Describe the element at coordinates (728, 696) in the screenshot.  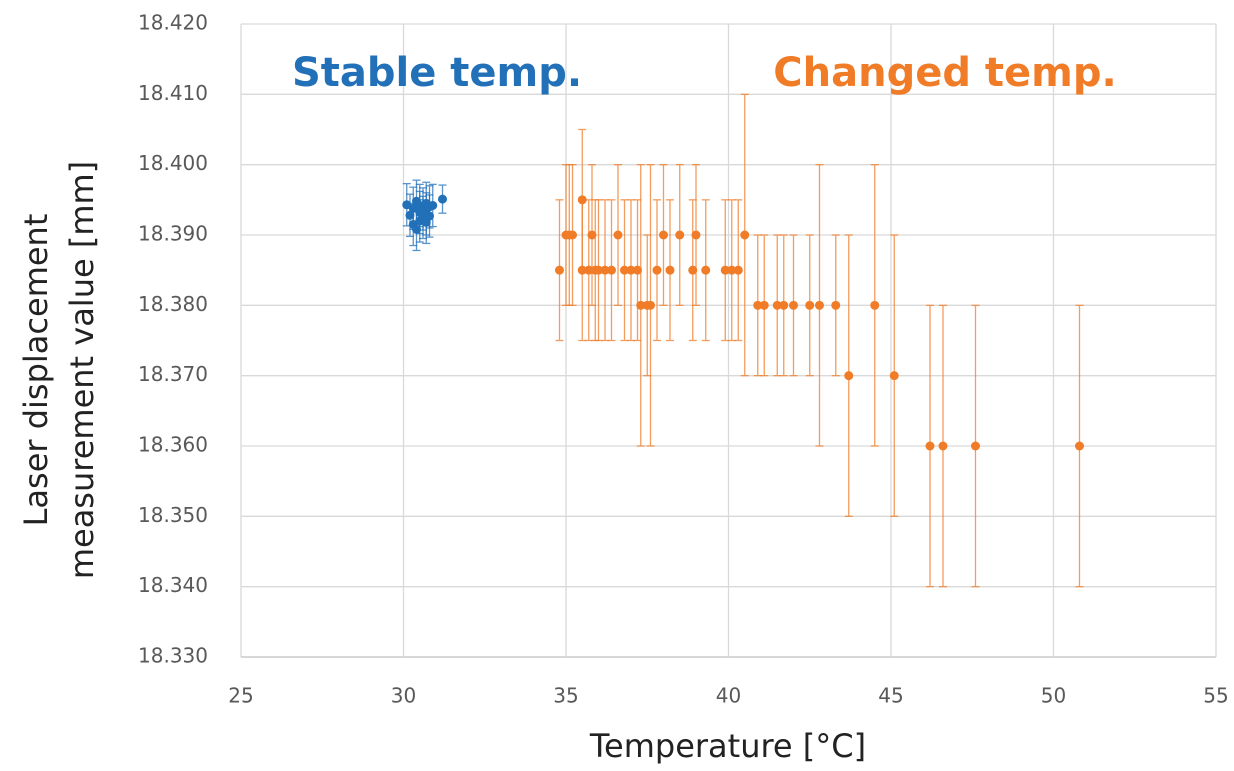
I see `x-tick-label: 40` at that location.